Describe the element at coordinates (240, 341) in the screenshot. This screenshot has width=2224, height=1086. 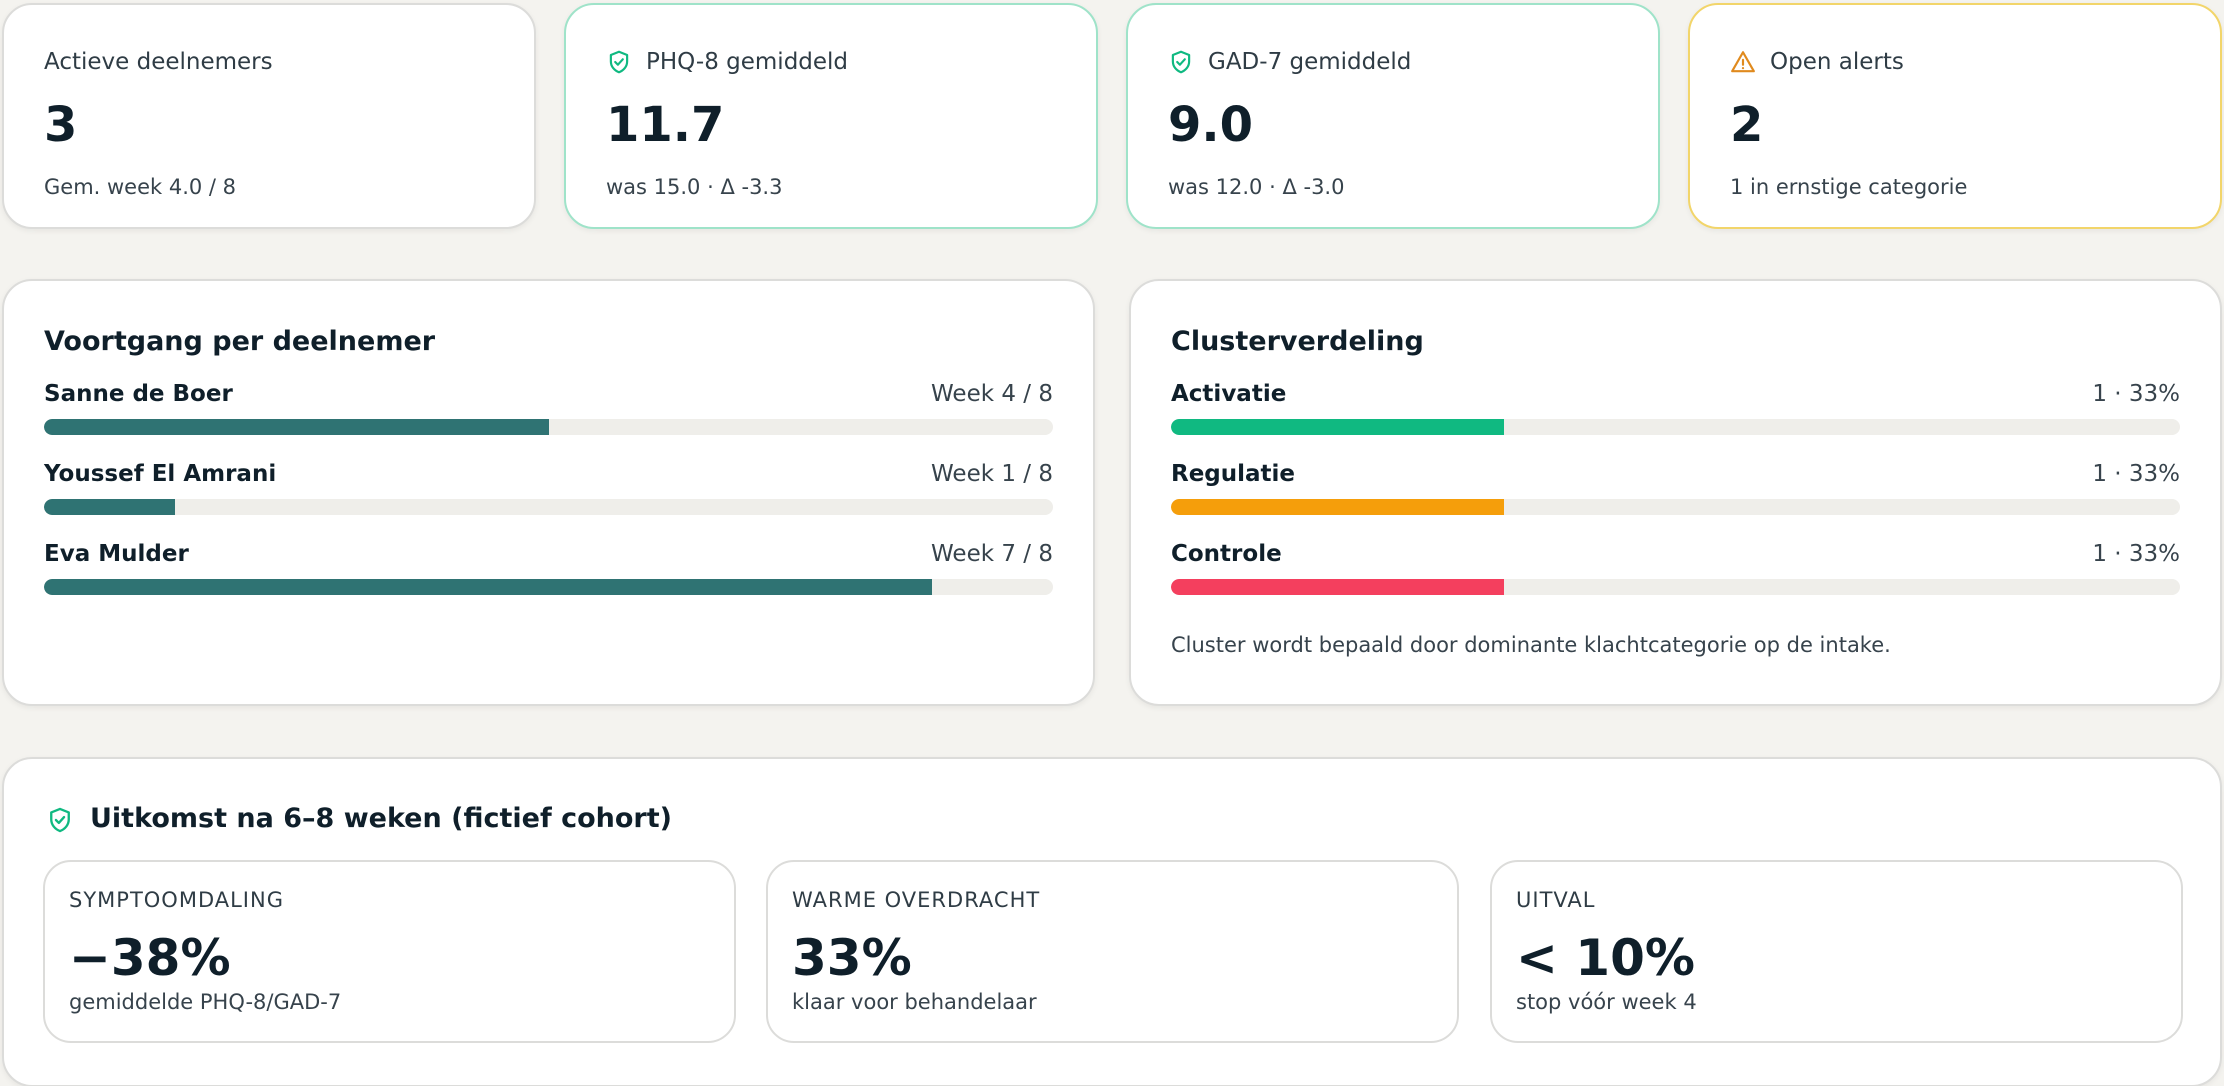
I see `section-title: Voortgang per deelnemer` at that location.